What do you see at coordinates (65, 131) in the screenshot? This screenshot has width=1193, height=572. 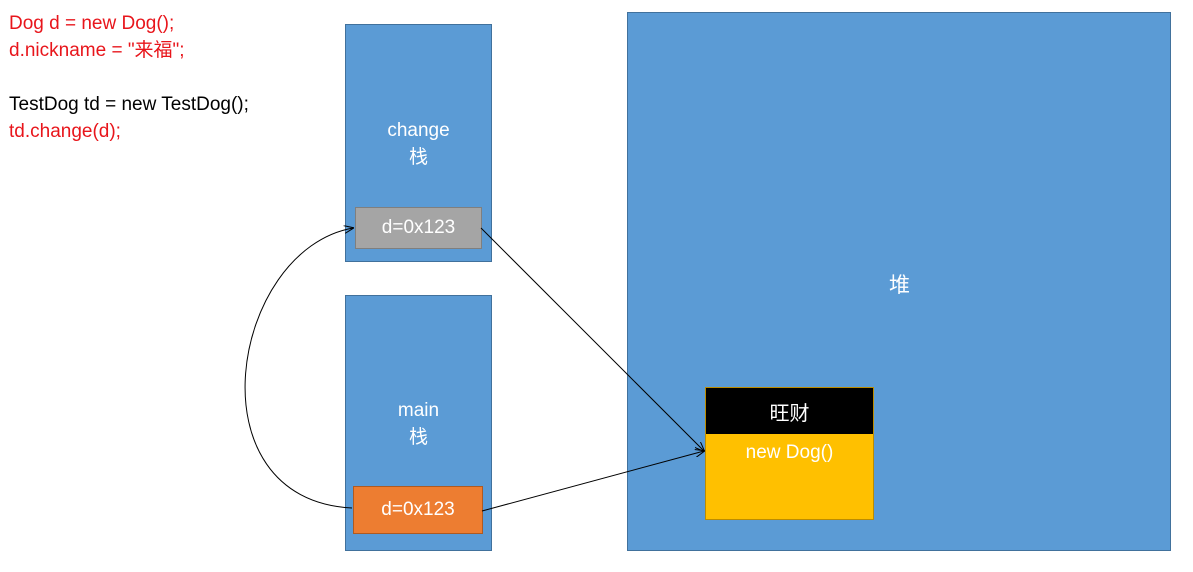 I see `code-line-4: td.change(d);` at bounding box center [65, 131].